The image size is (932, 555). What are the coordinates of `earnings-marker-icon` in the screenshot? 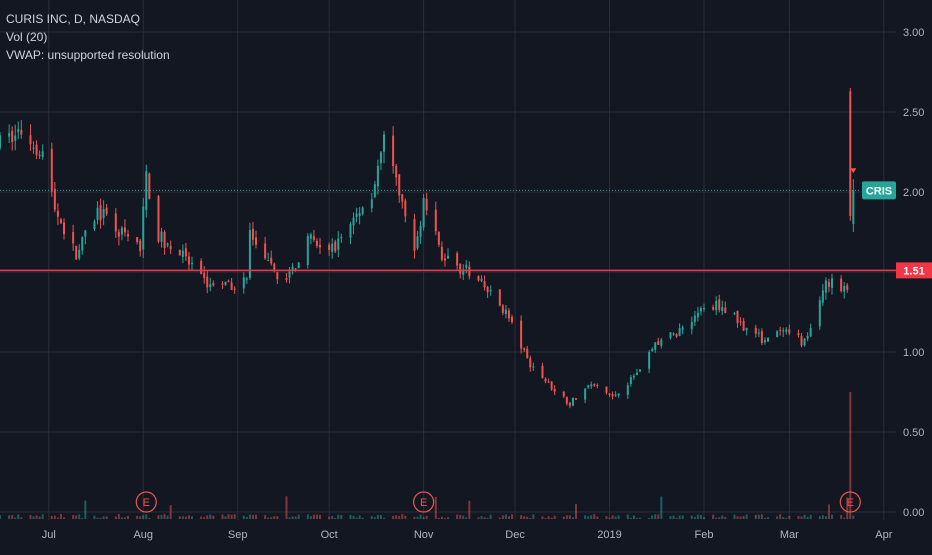 It's located at (424, 502).